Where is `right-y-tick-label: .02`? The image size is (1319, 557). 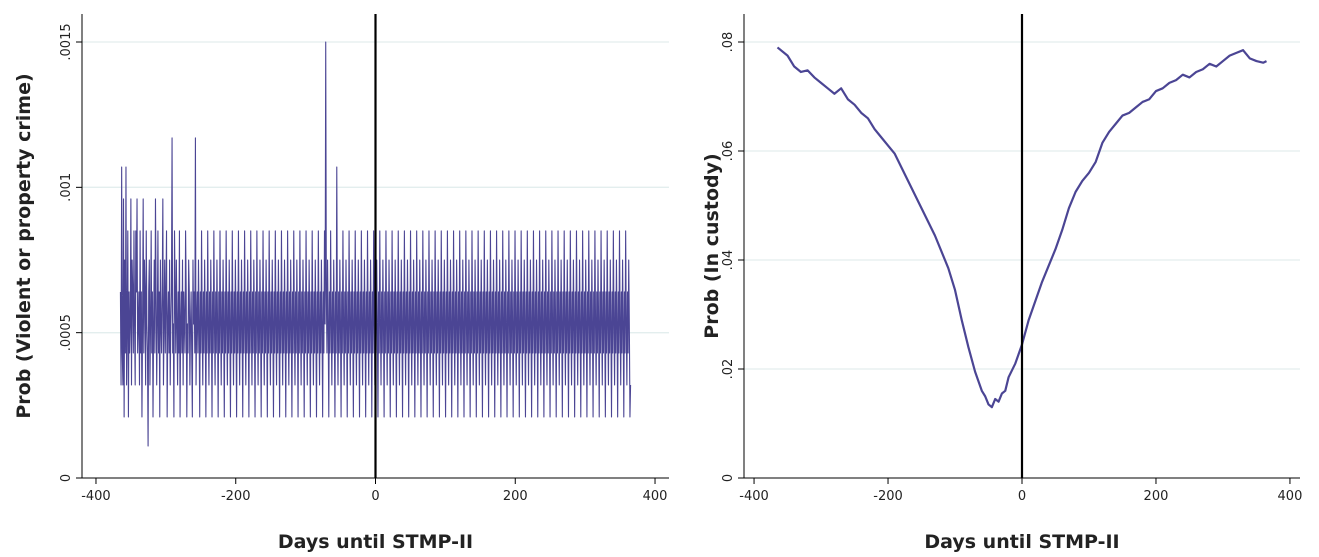 right-y-tick-label: .02 is located at coordinates (728, 369).